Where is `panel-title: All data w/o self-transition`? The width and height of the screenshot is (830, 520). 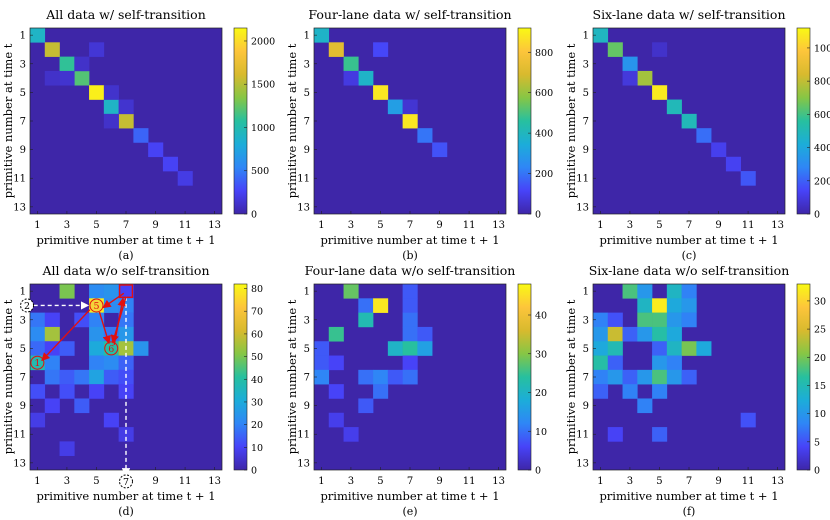
panel-title: All data w/o self-transition is located at coordinates (125, 270).